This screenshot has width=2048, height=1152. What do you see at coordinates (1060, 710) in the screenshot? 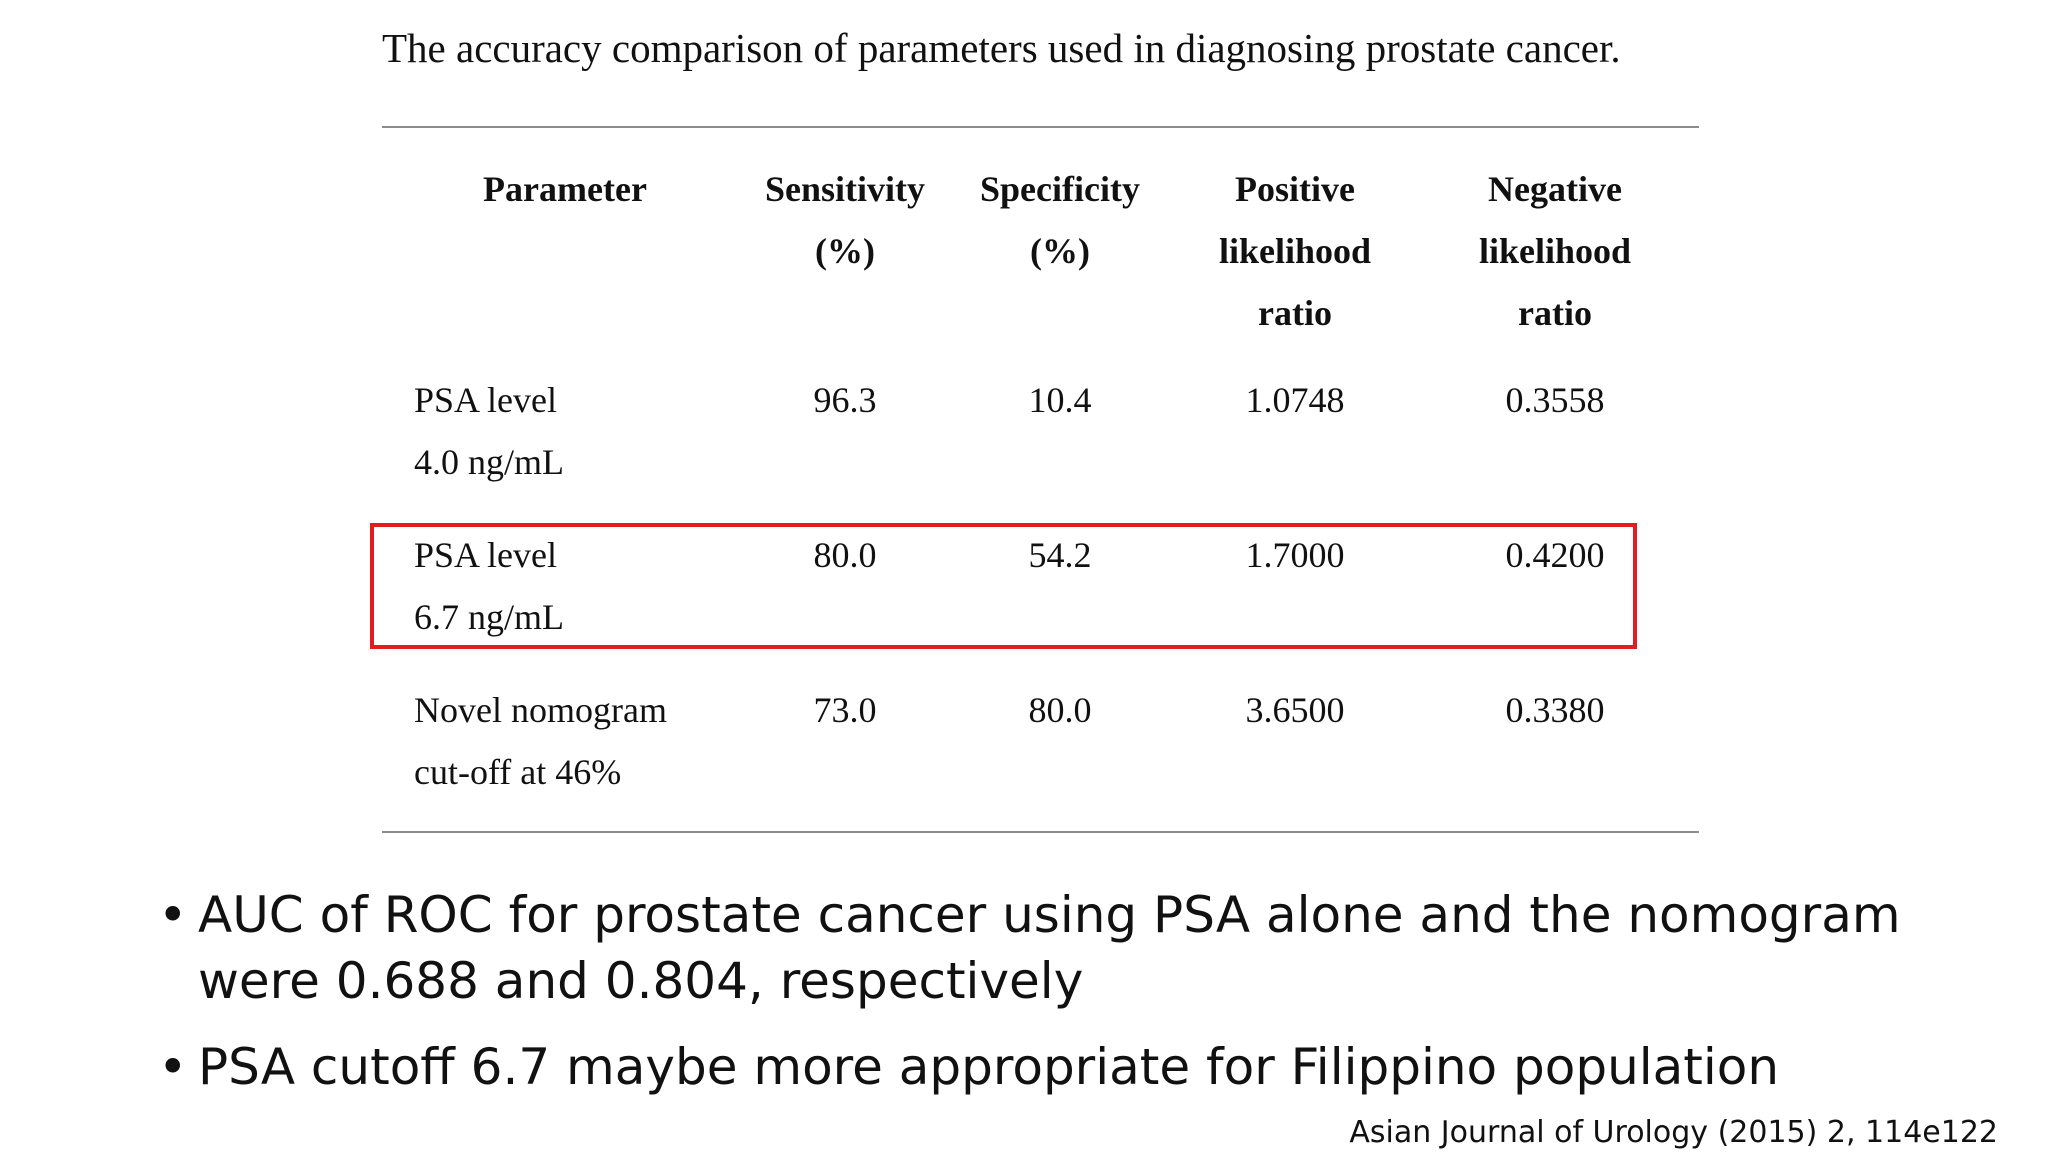
I see `cell-specificity: 80.0` at bounding box center [1060, 710].